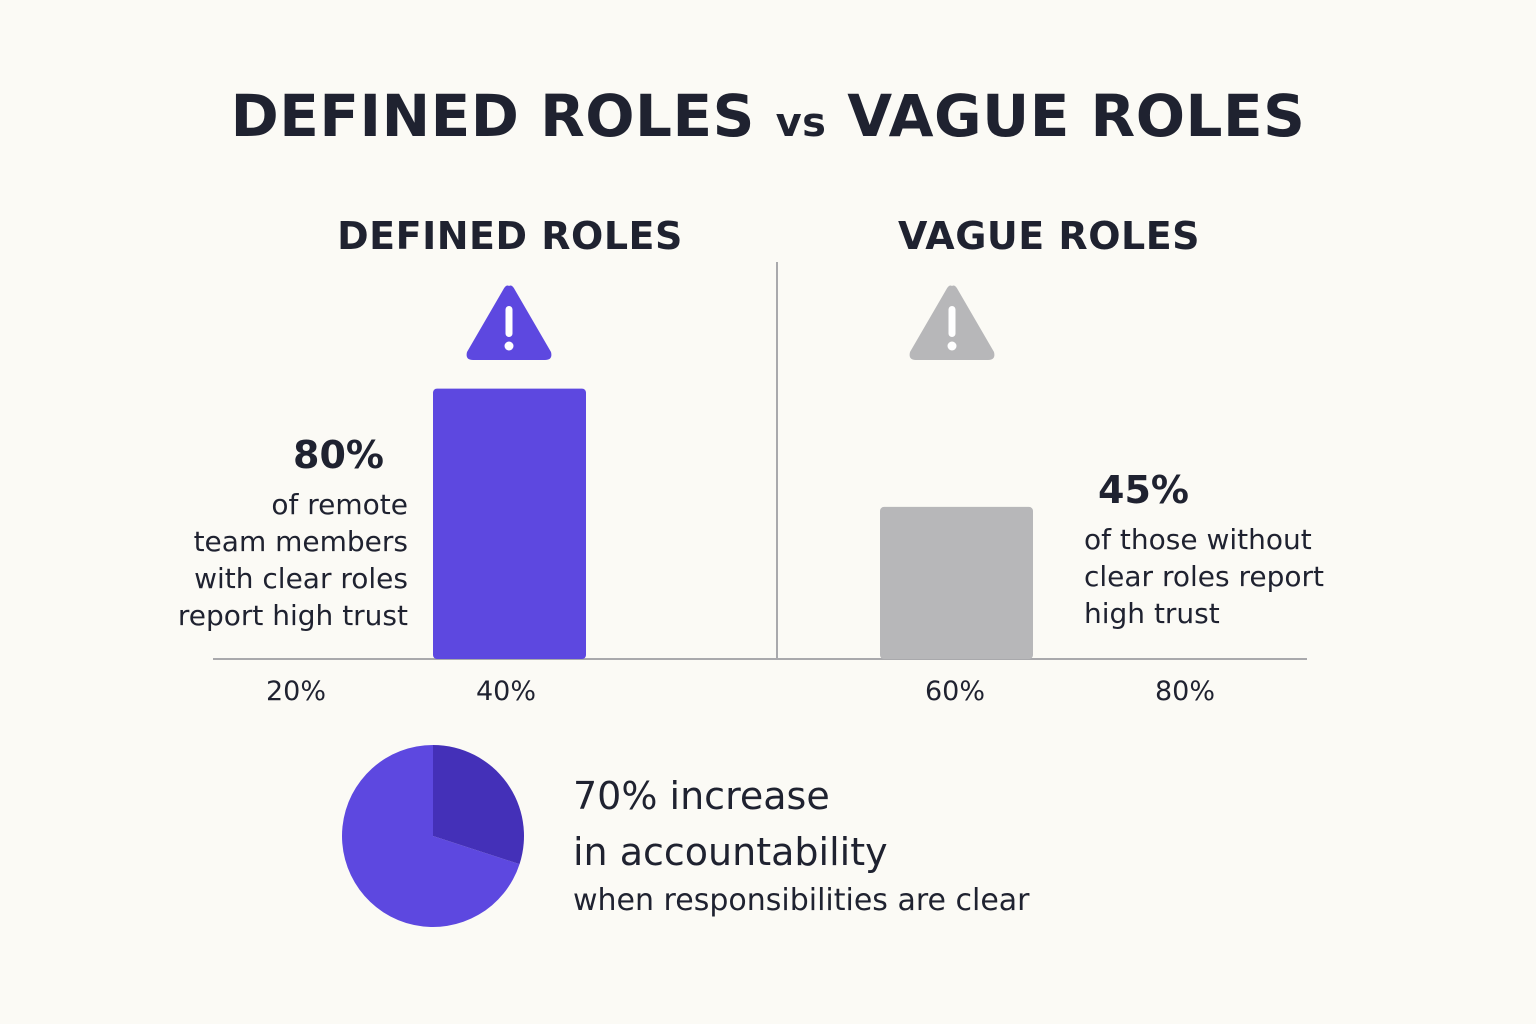 This screenshot has width=1536, height=1024. Describe the element at coordinates (505, 691) in the screenshot. I see `x-tick-label: 40%` at that location.